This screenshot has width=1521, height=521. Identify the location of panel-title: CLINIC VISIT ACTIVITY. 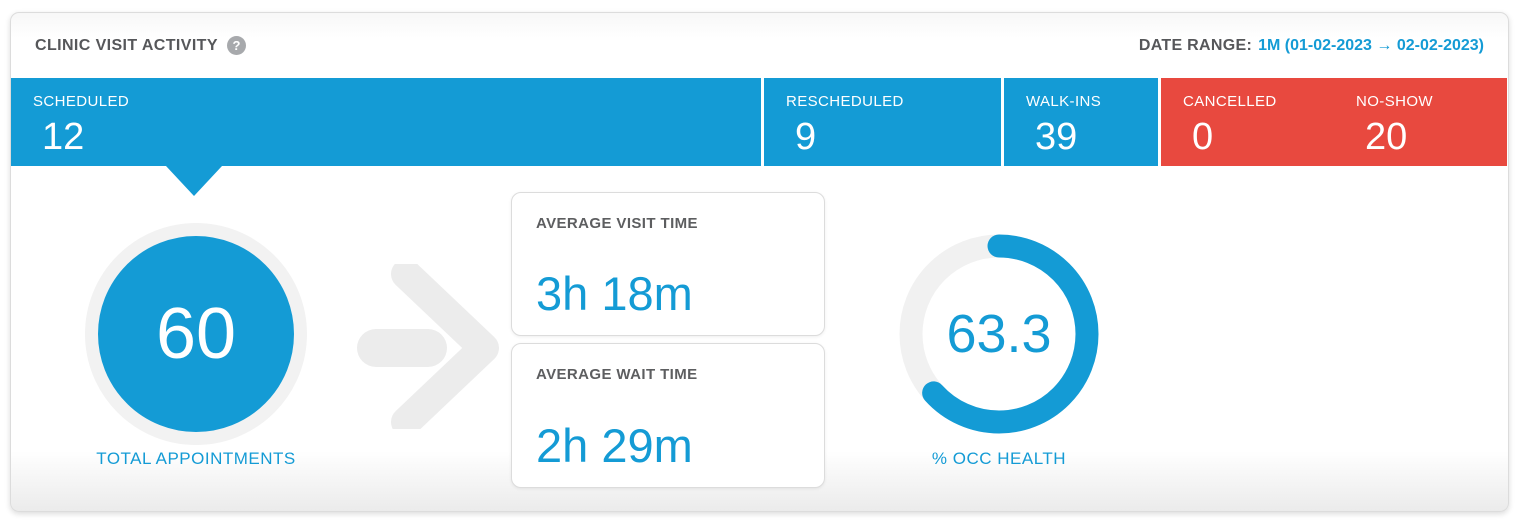
(126, 45).